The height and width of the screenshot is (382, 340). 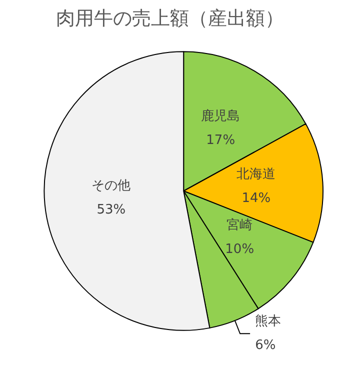 I want to click on chart-title: 肉用牛の売上額（産出額）, so click(x=170, y=19).